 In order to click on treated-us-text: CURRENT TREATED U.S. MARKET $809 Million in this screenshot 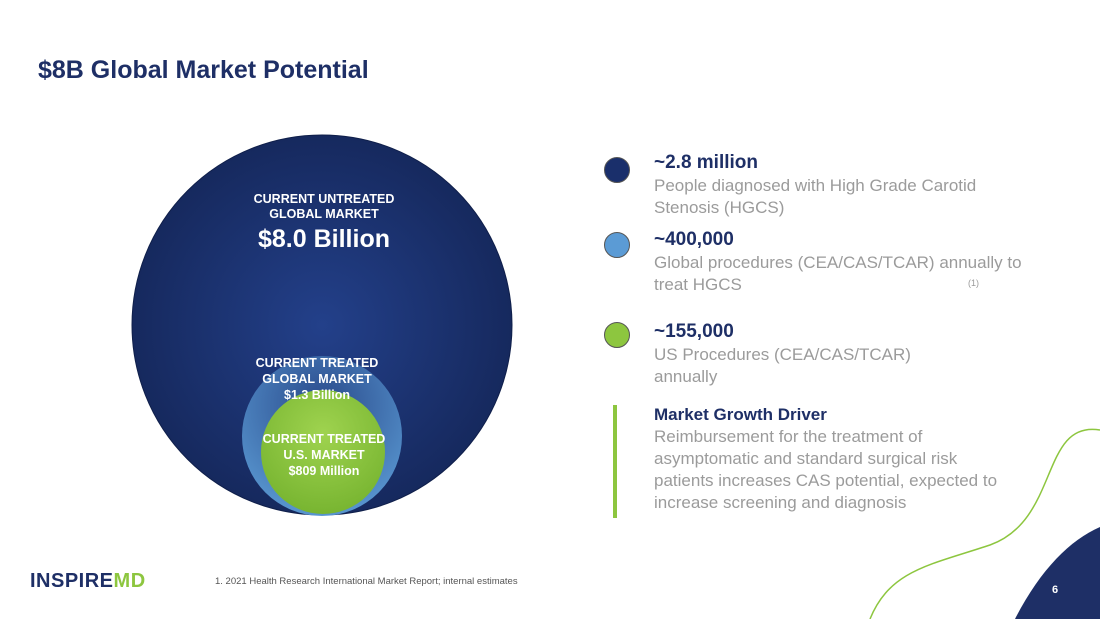, I will do `click(324, 455)`.